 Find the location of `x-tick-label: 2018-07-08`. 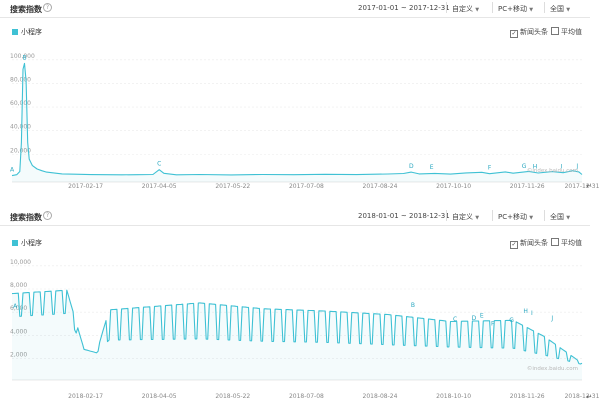

x-tick-label: 2018-07-08 is located at coordinates (306, 396).